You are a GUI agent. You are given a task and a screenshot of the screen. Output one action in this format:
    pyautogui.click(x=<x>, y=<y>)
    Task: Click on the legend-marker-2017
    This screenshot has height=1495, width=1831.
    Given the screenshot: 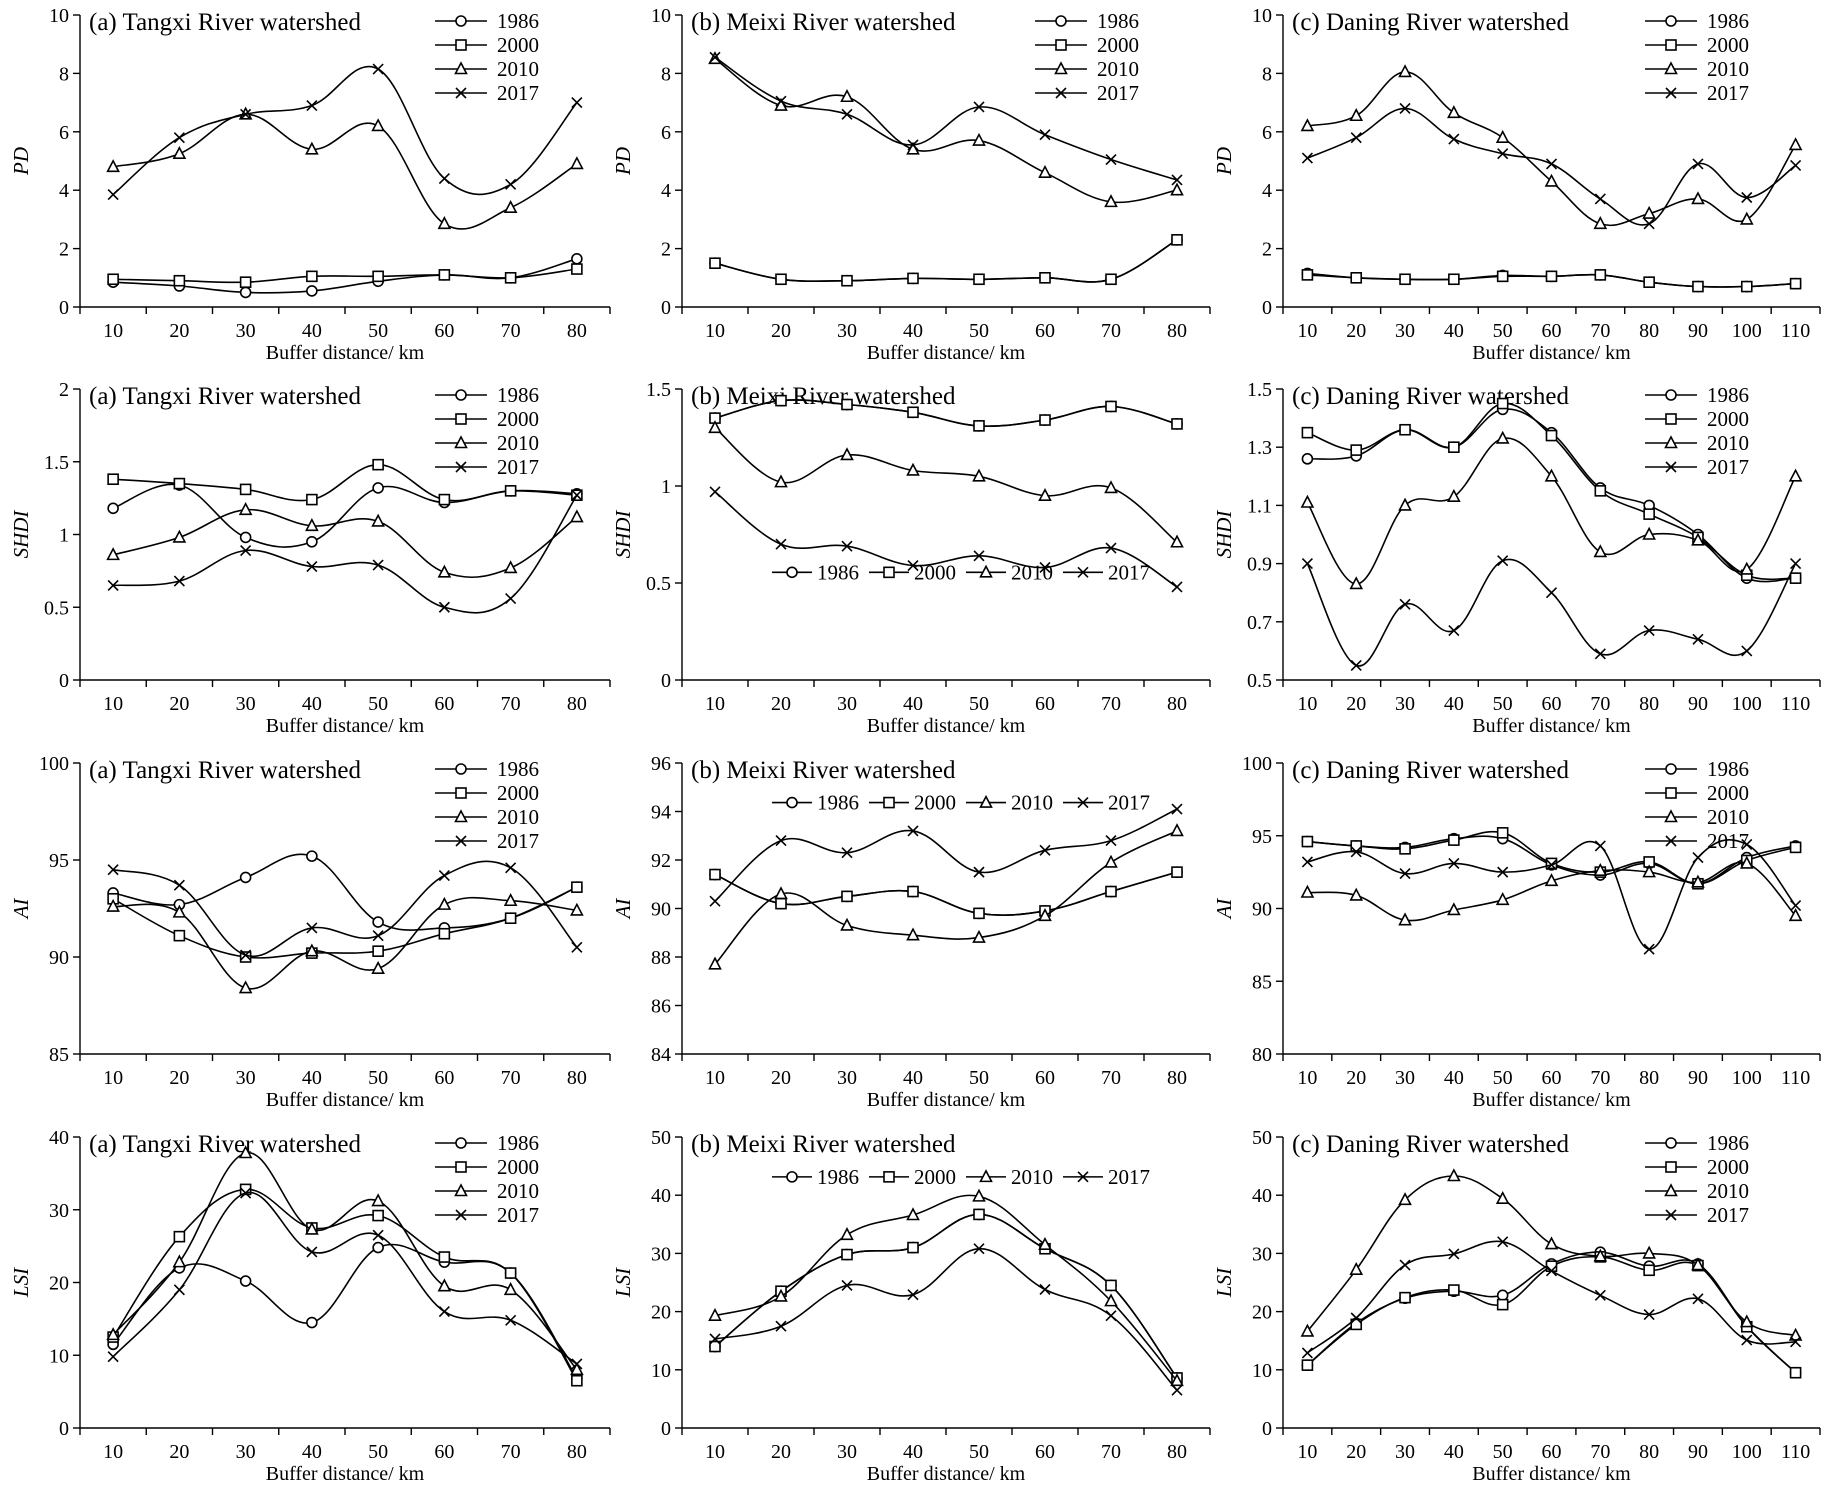 What is the action you would take?
    pyautogui.click(x=461, y=1215)
    